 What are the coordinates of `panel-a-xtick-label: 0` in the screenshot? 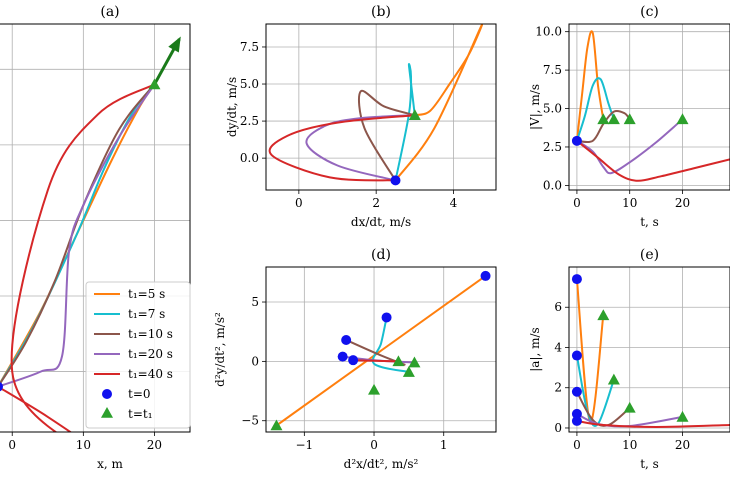 It's located at (12, 445).